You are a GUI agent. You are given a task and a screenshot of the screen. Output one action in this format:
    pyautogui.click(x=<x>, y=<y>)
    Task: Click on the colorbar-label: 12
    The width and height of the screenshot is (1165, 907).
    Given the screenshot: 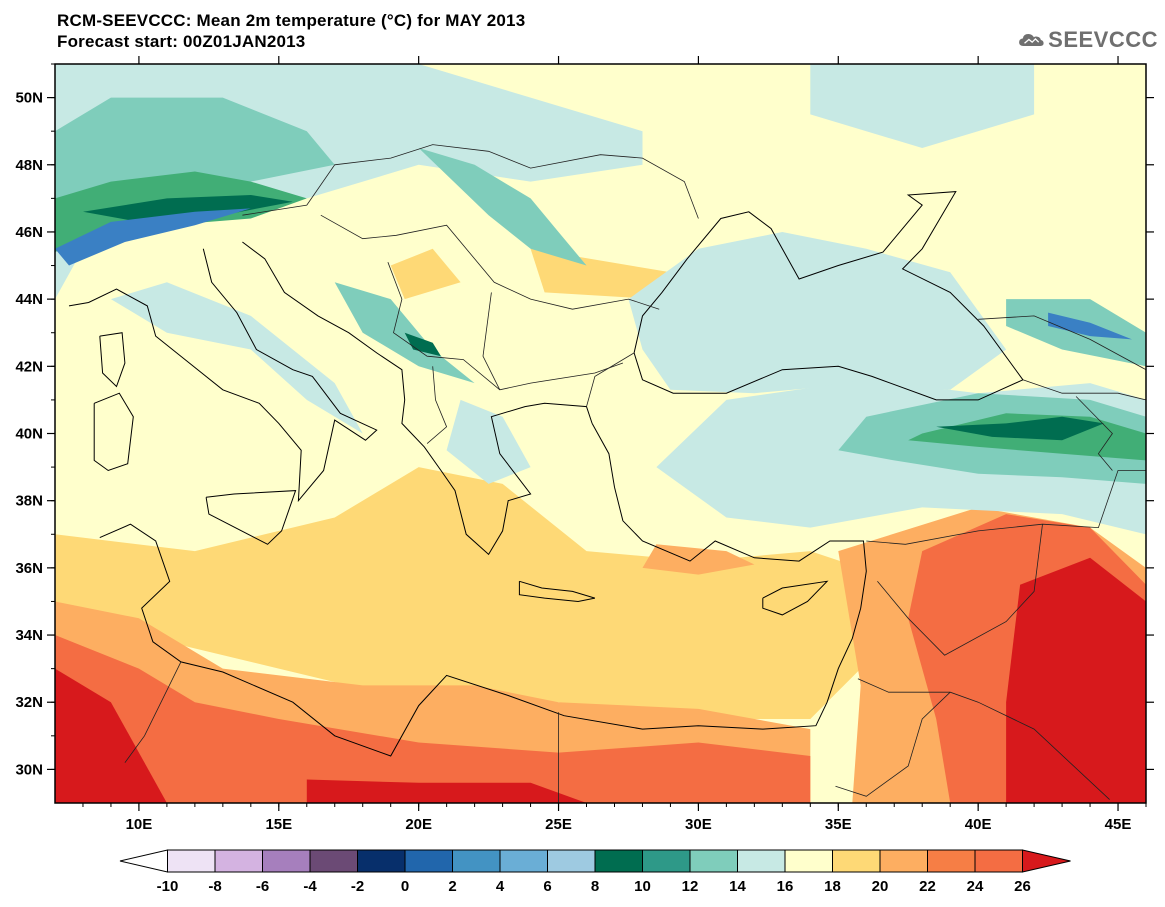 What is the action you would take?
    pyautogui.click(x=690, y=886)
    